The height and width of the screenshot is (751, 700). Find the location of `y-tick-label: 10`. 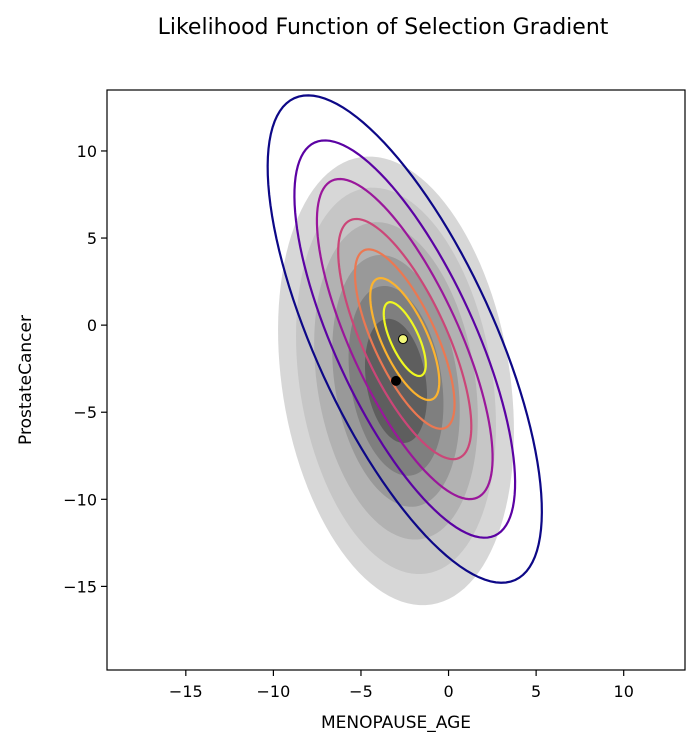

y-tick-label: 10 is located at coordinates (87, 151).